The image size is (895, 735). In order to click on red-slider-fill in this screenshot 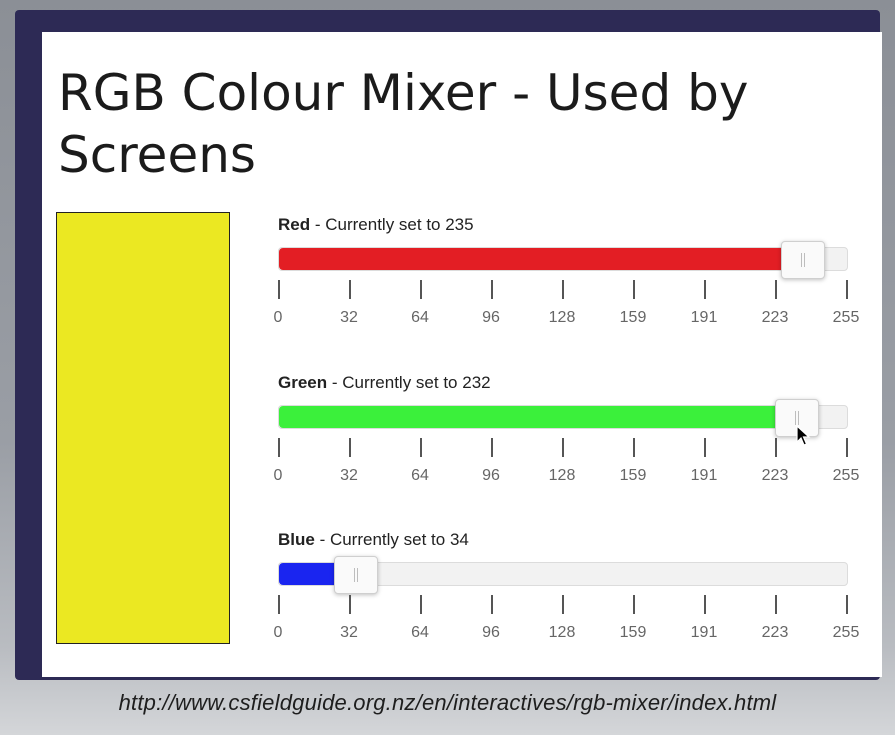, I will do `click(541, 259)`.